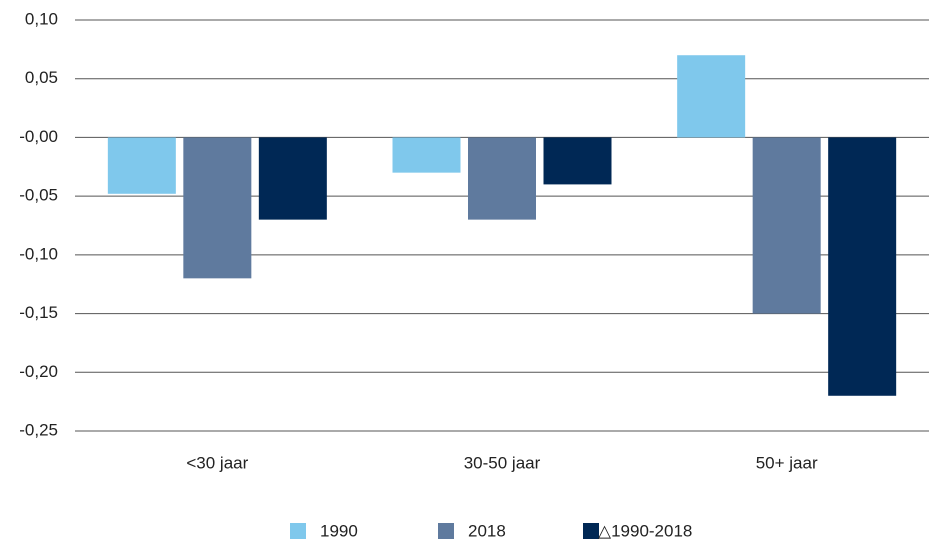  What do you see at coordinates (787, 462) in the screenshot?
I see `x-tick-label: 50+ jaar` at bounding box center [787, 462].